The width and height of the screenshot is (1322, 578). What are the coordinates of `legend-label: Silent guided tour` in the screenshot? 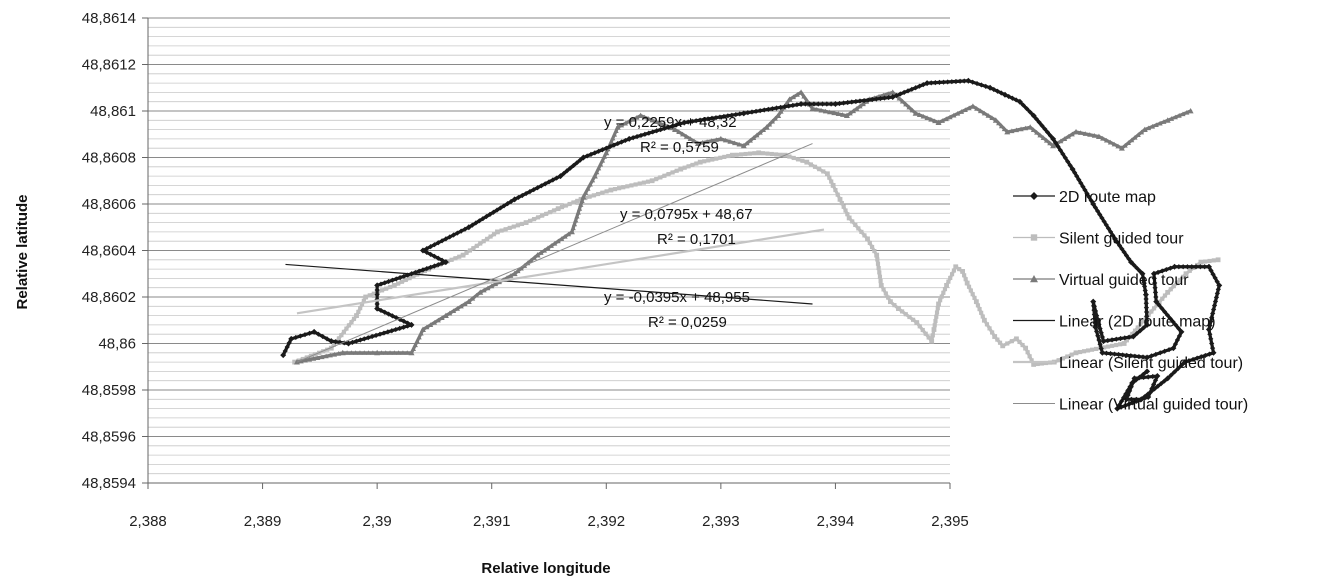 It's located at (1121, 239).